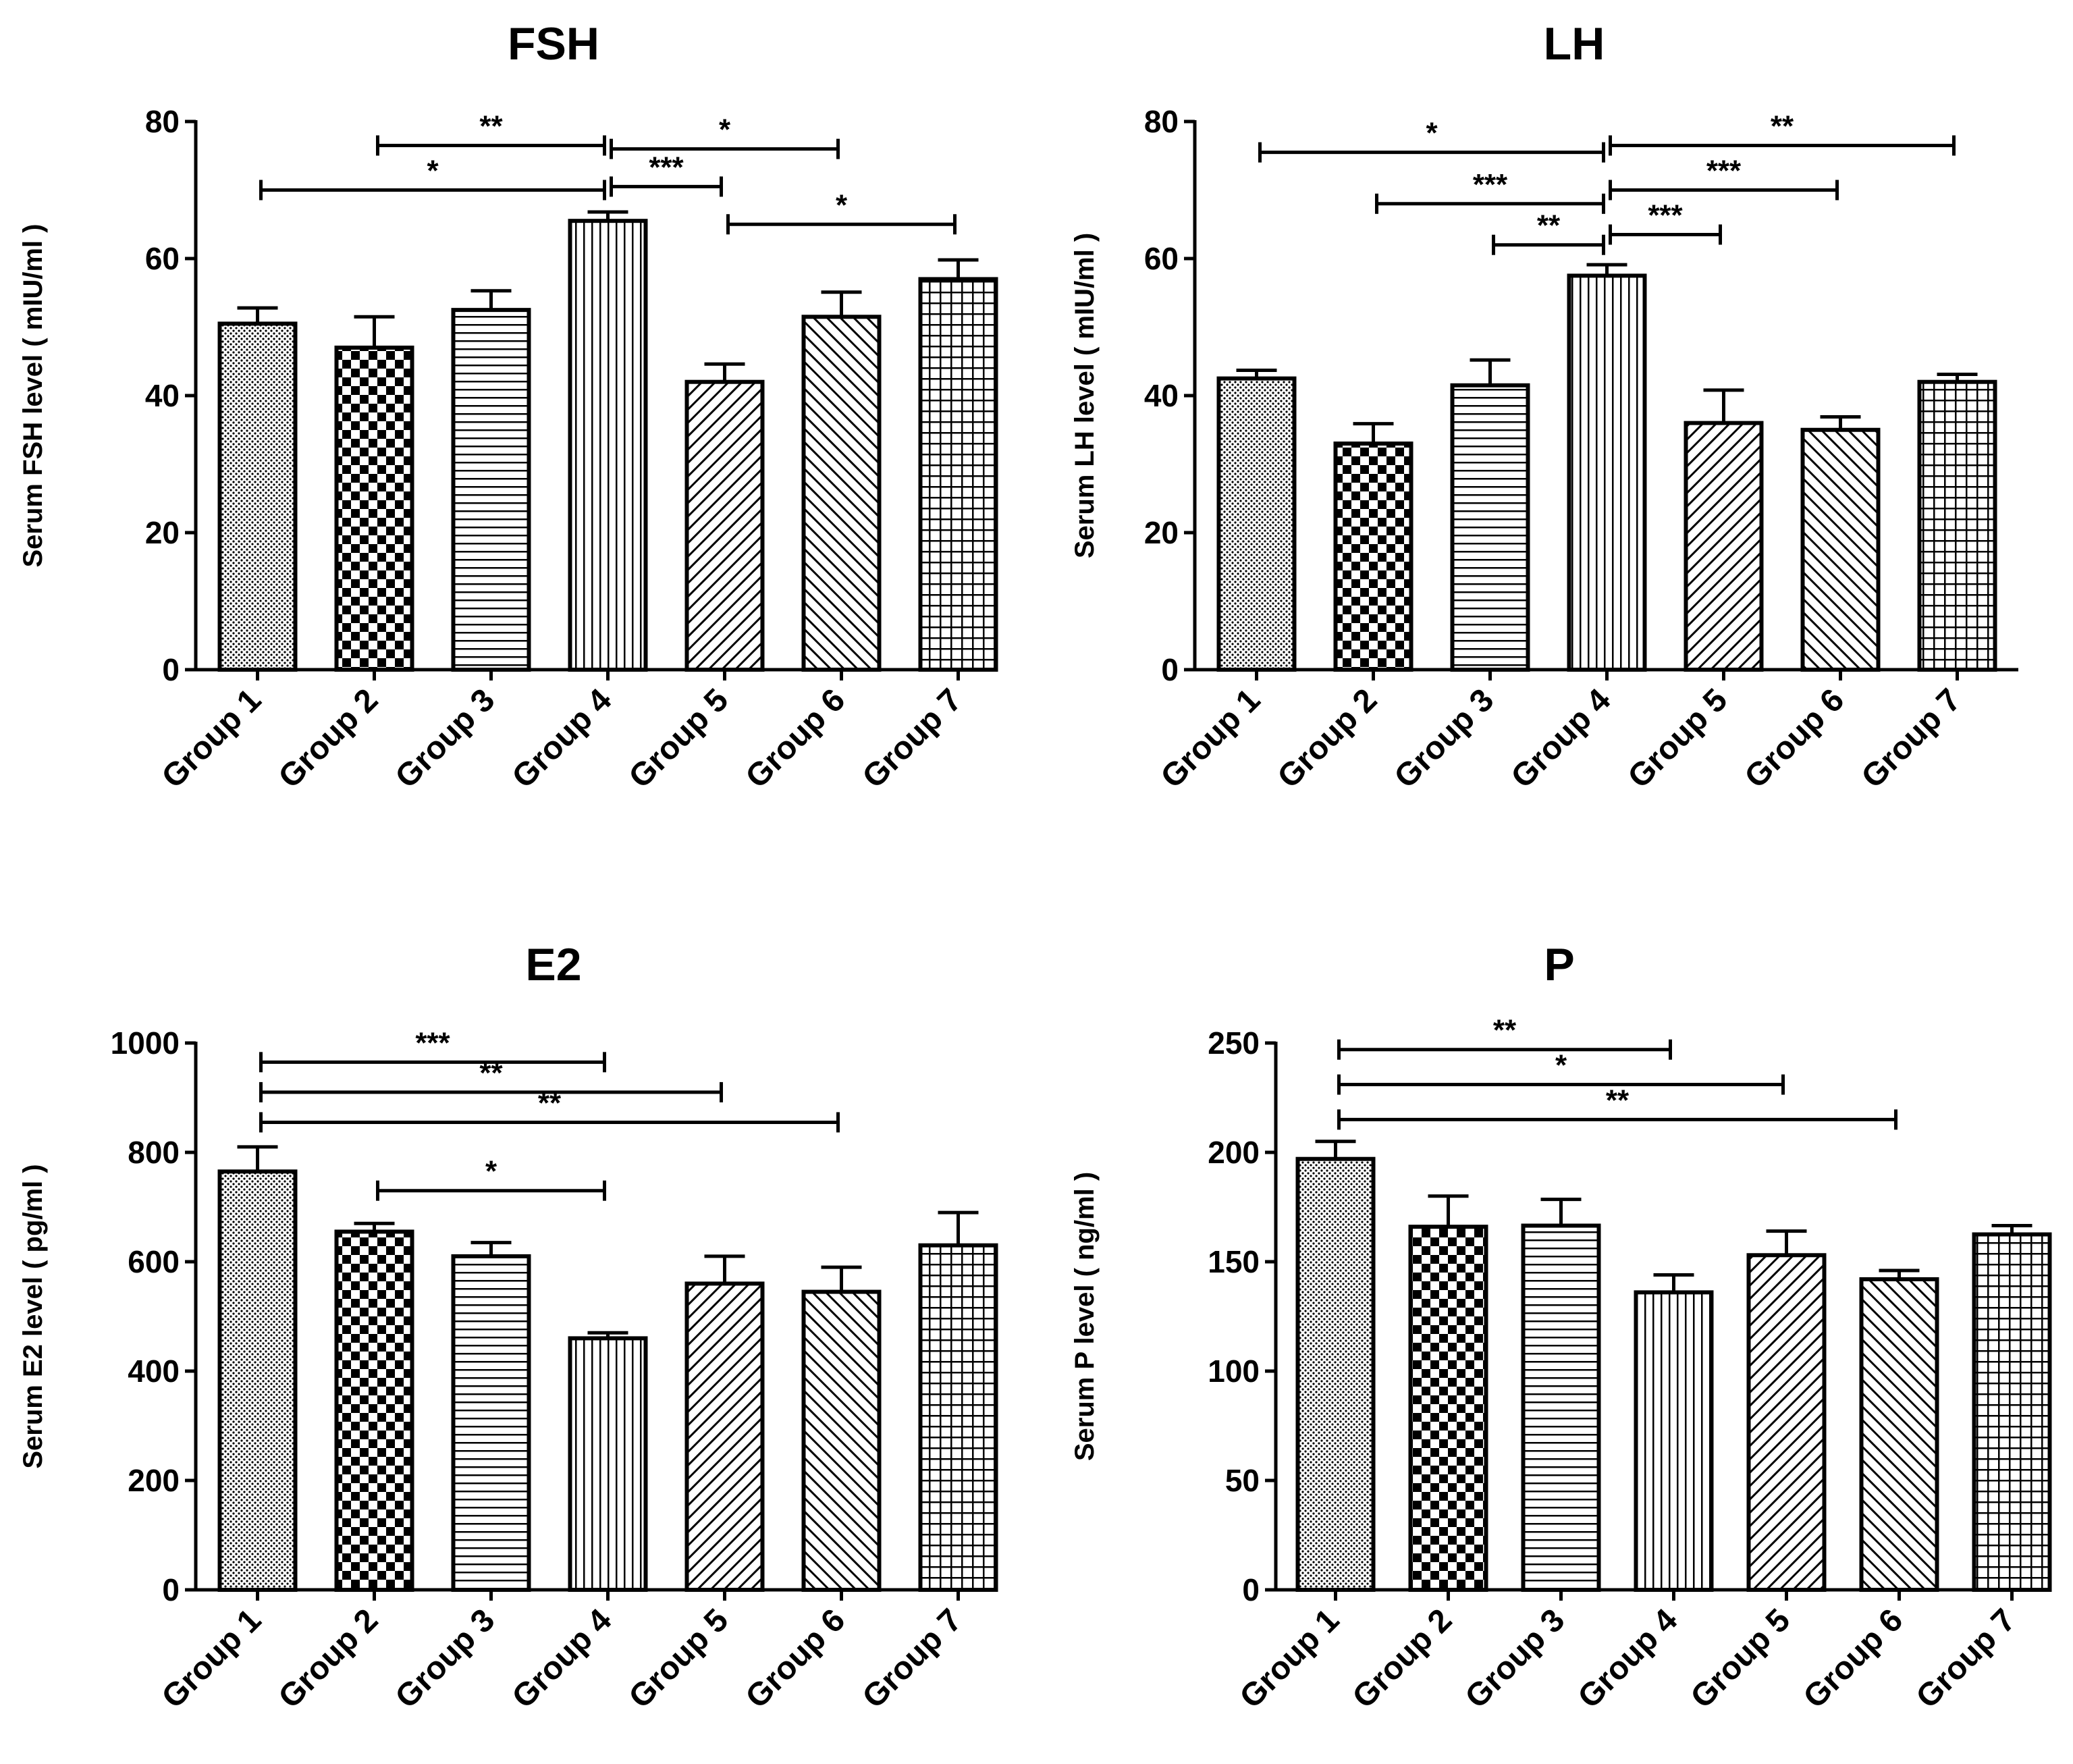 This screenshot has height=1764, width=2073. Describe the element at coordinates (154, 1371) in the screenshot. I see `y-tick-label: 400` at that location.